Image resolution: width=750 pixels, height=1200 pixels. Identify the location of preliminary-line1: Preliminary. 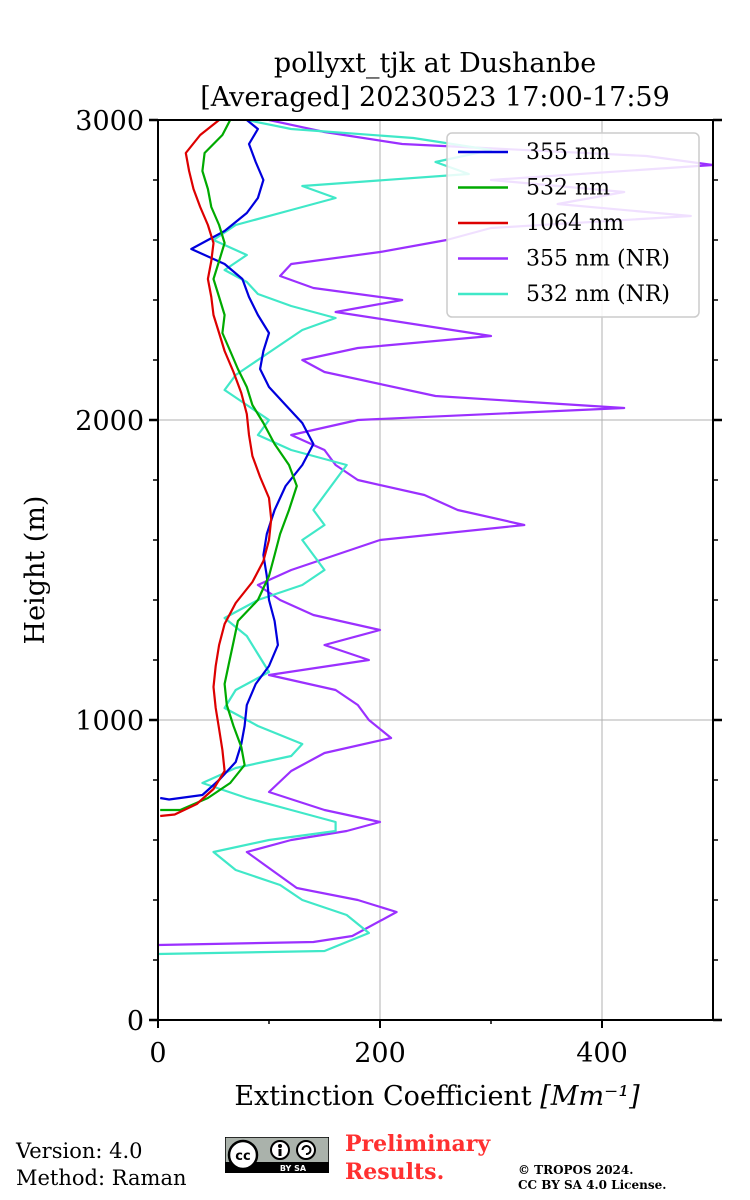
(418, 1144).